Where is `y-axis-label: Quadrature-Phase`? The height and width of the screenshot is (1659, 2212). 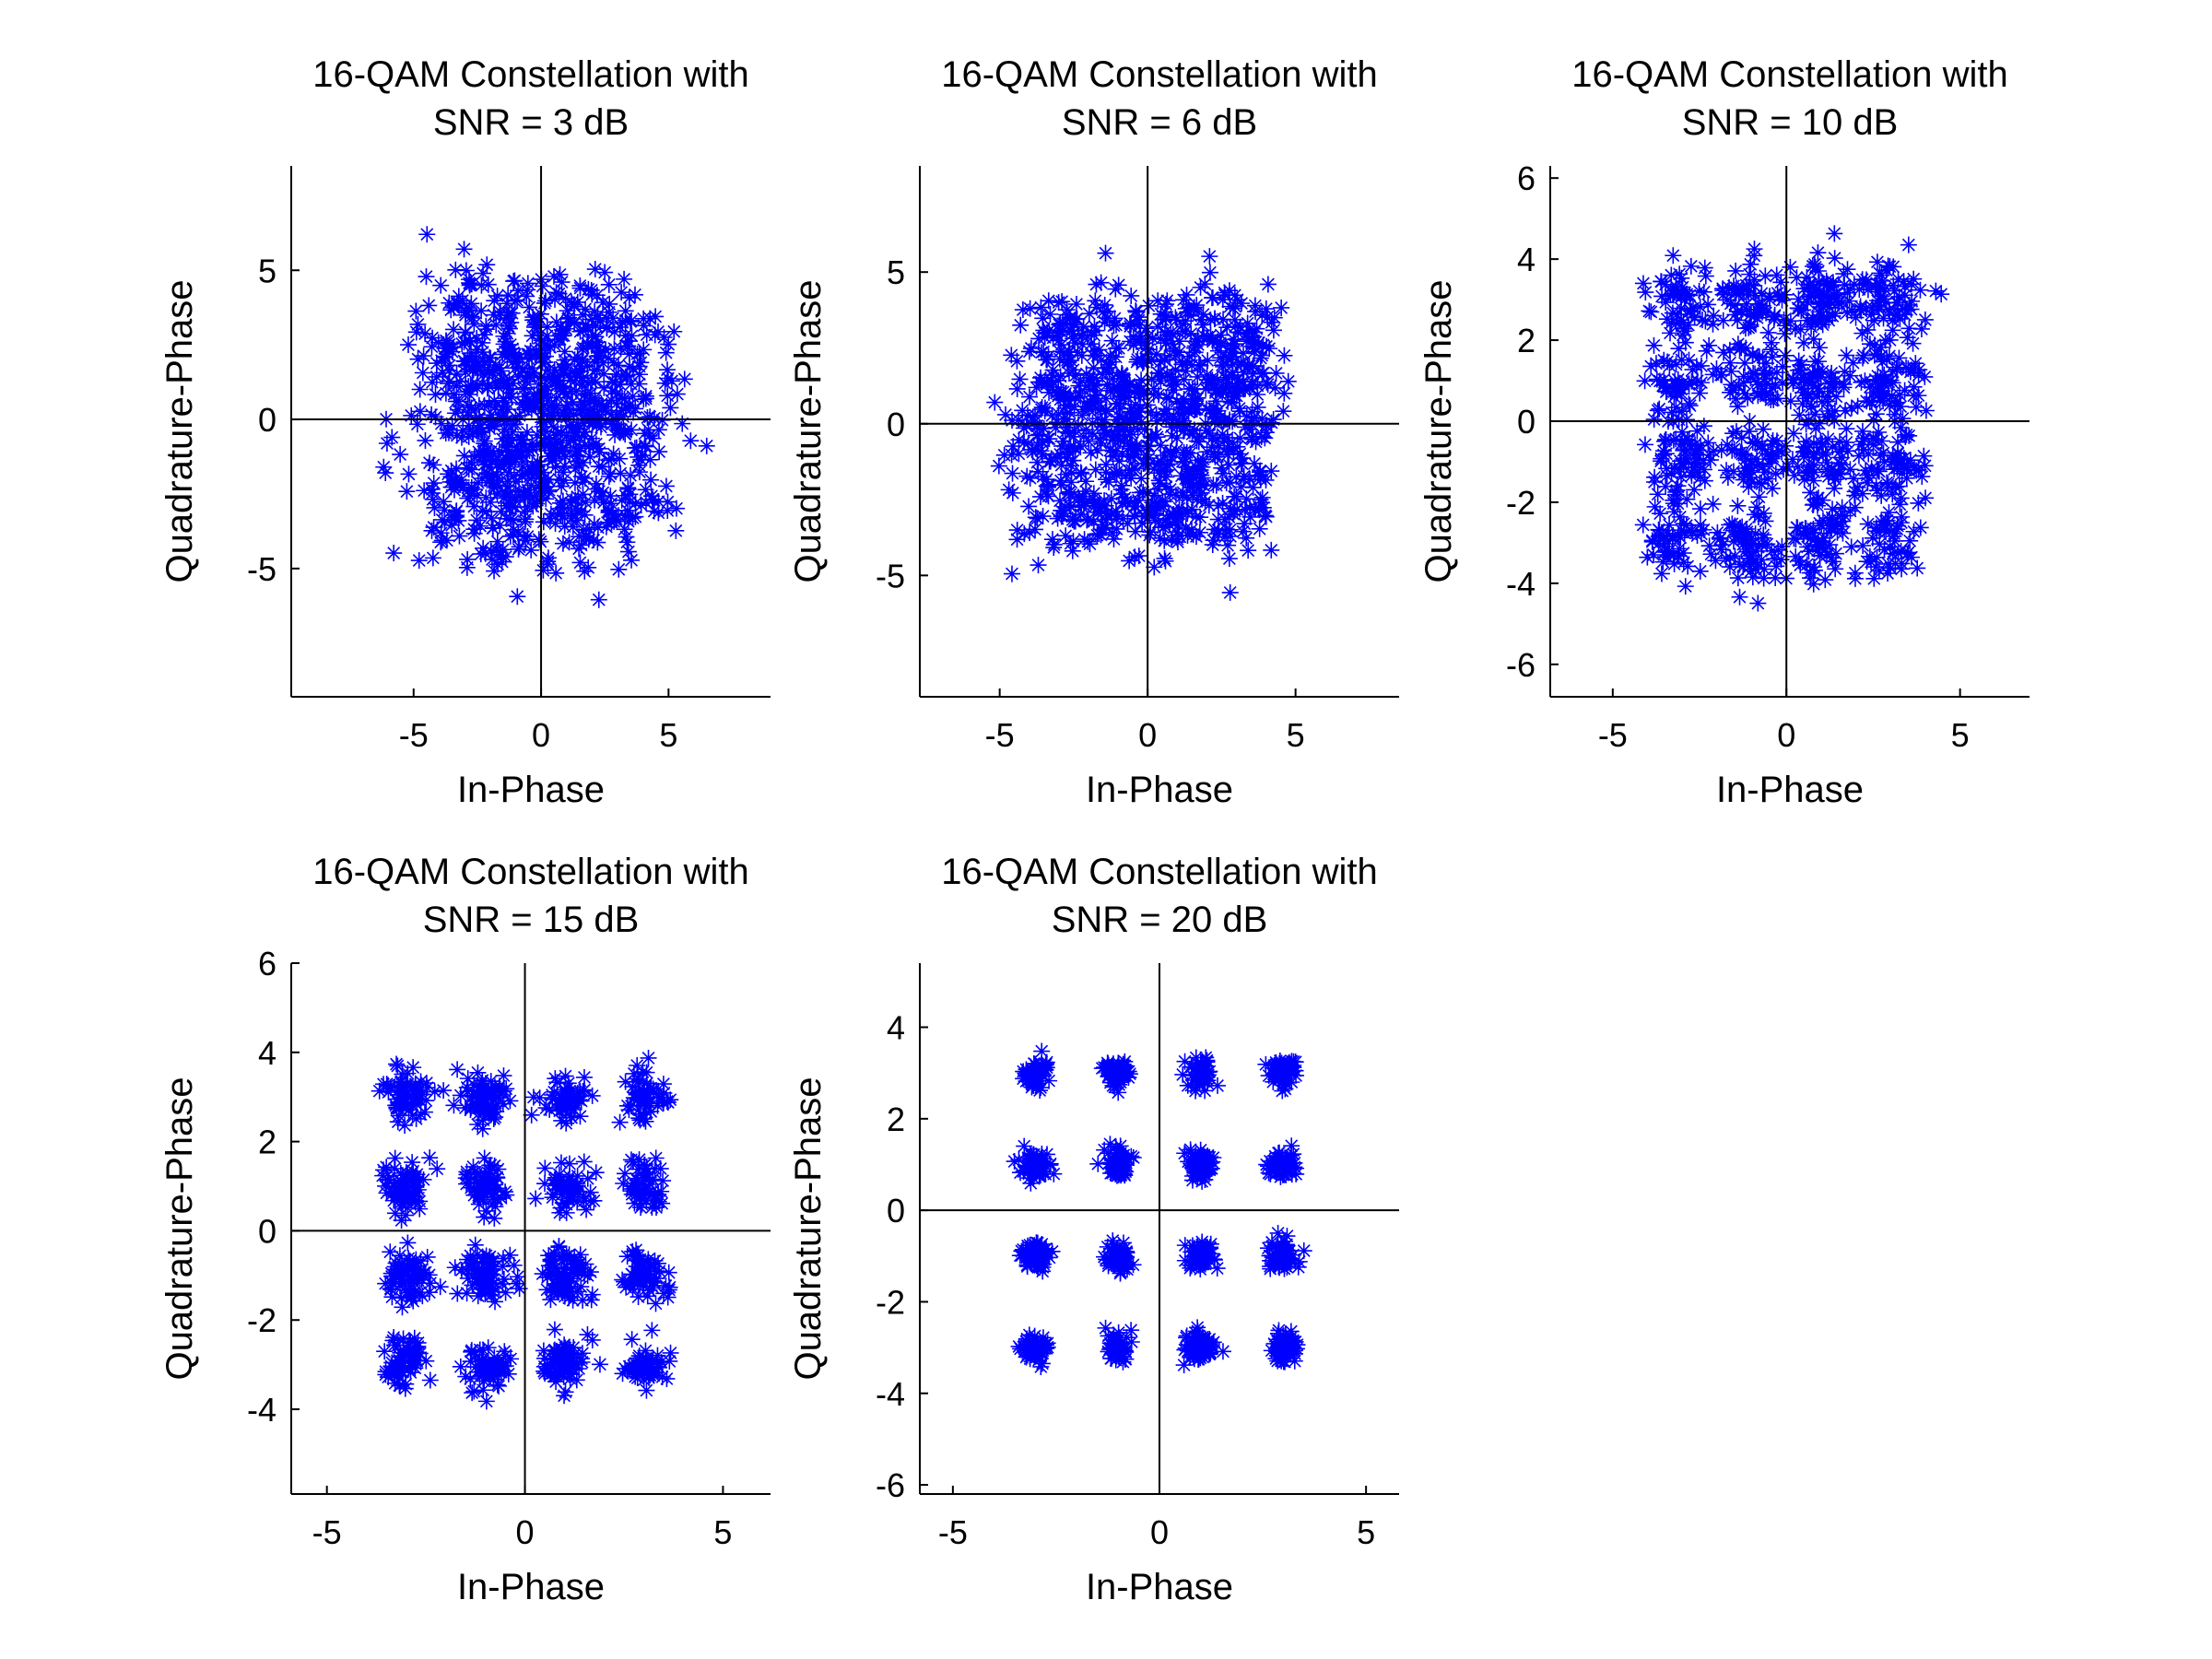 y-axis-label: Quadrature-Phase is located at coordinates (1438, 430).